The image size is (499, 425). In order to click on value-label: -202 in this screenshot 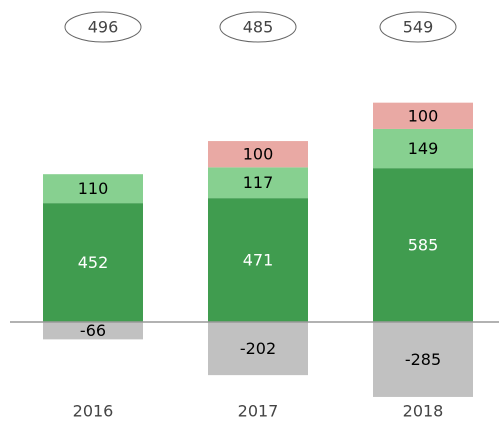, I will do `click(258, 348)`.